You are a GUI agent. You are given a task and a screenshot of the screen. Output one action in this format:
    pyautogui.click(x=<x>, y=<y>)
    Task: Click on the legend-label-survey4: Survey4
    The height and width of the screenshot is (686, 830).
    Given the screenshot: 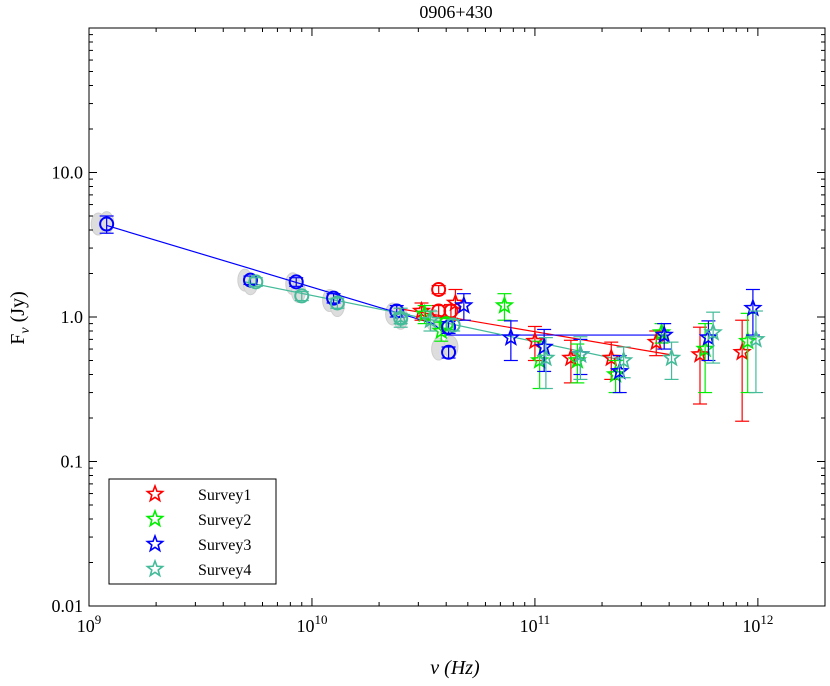 What is the action you would take?
    pyautogui.click(x=224, y=570)
    